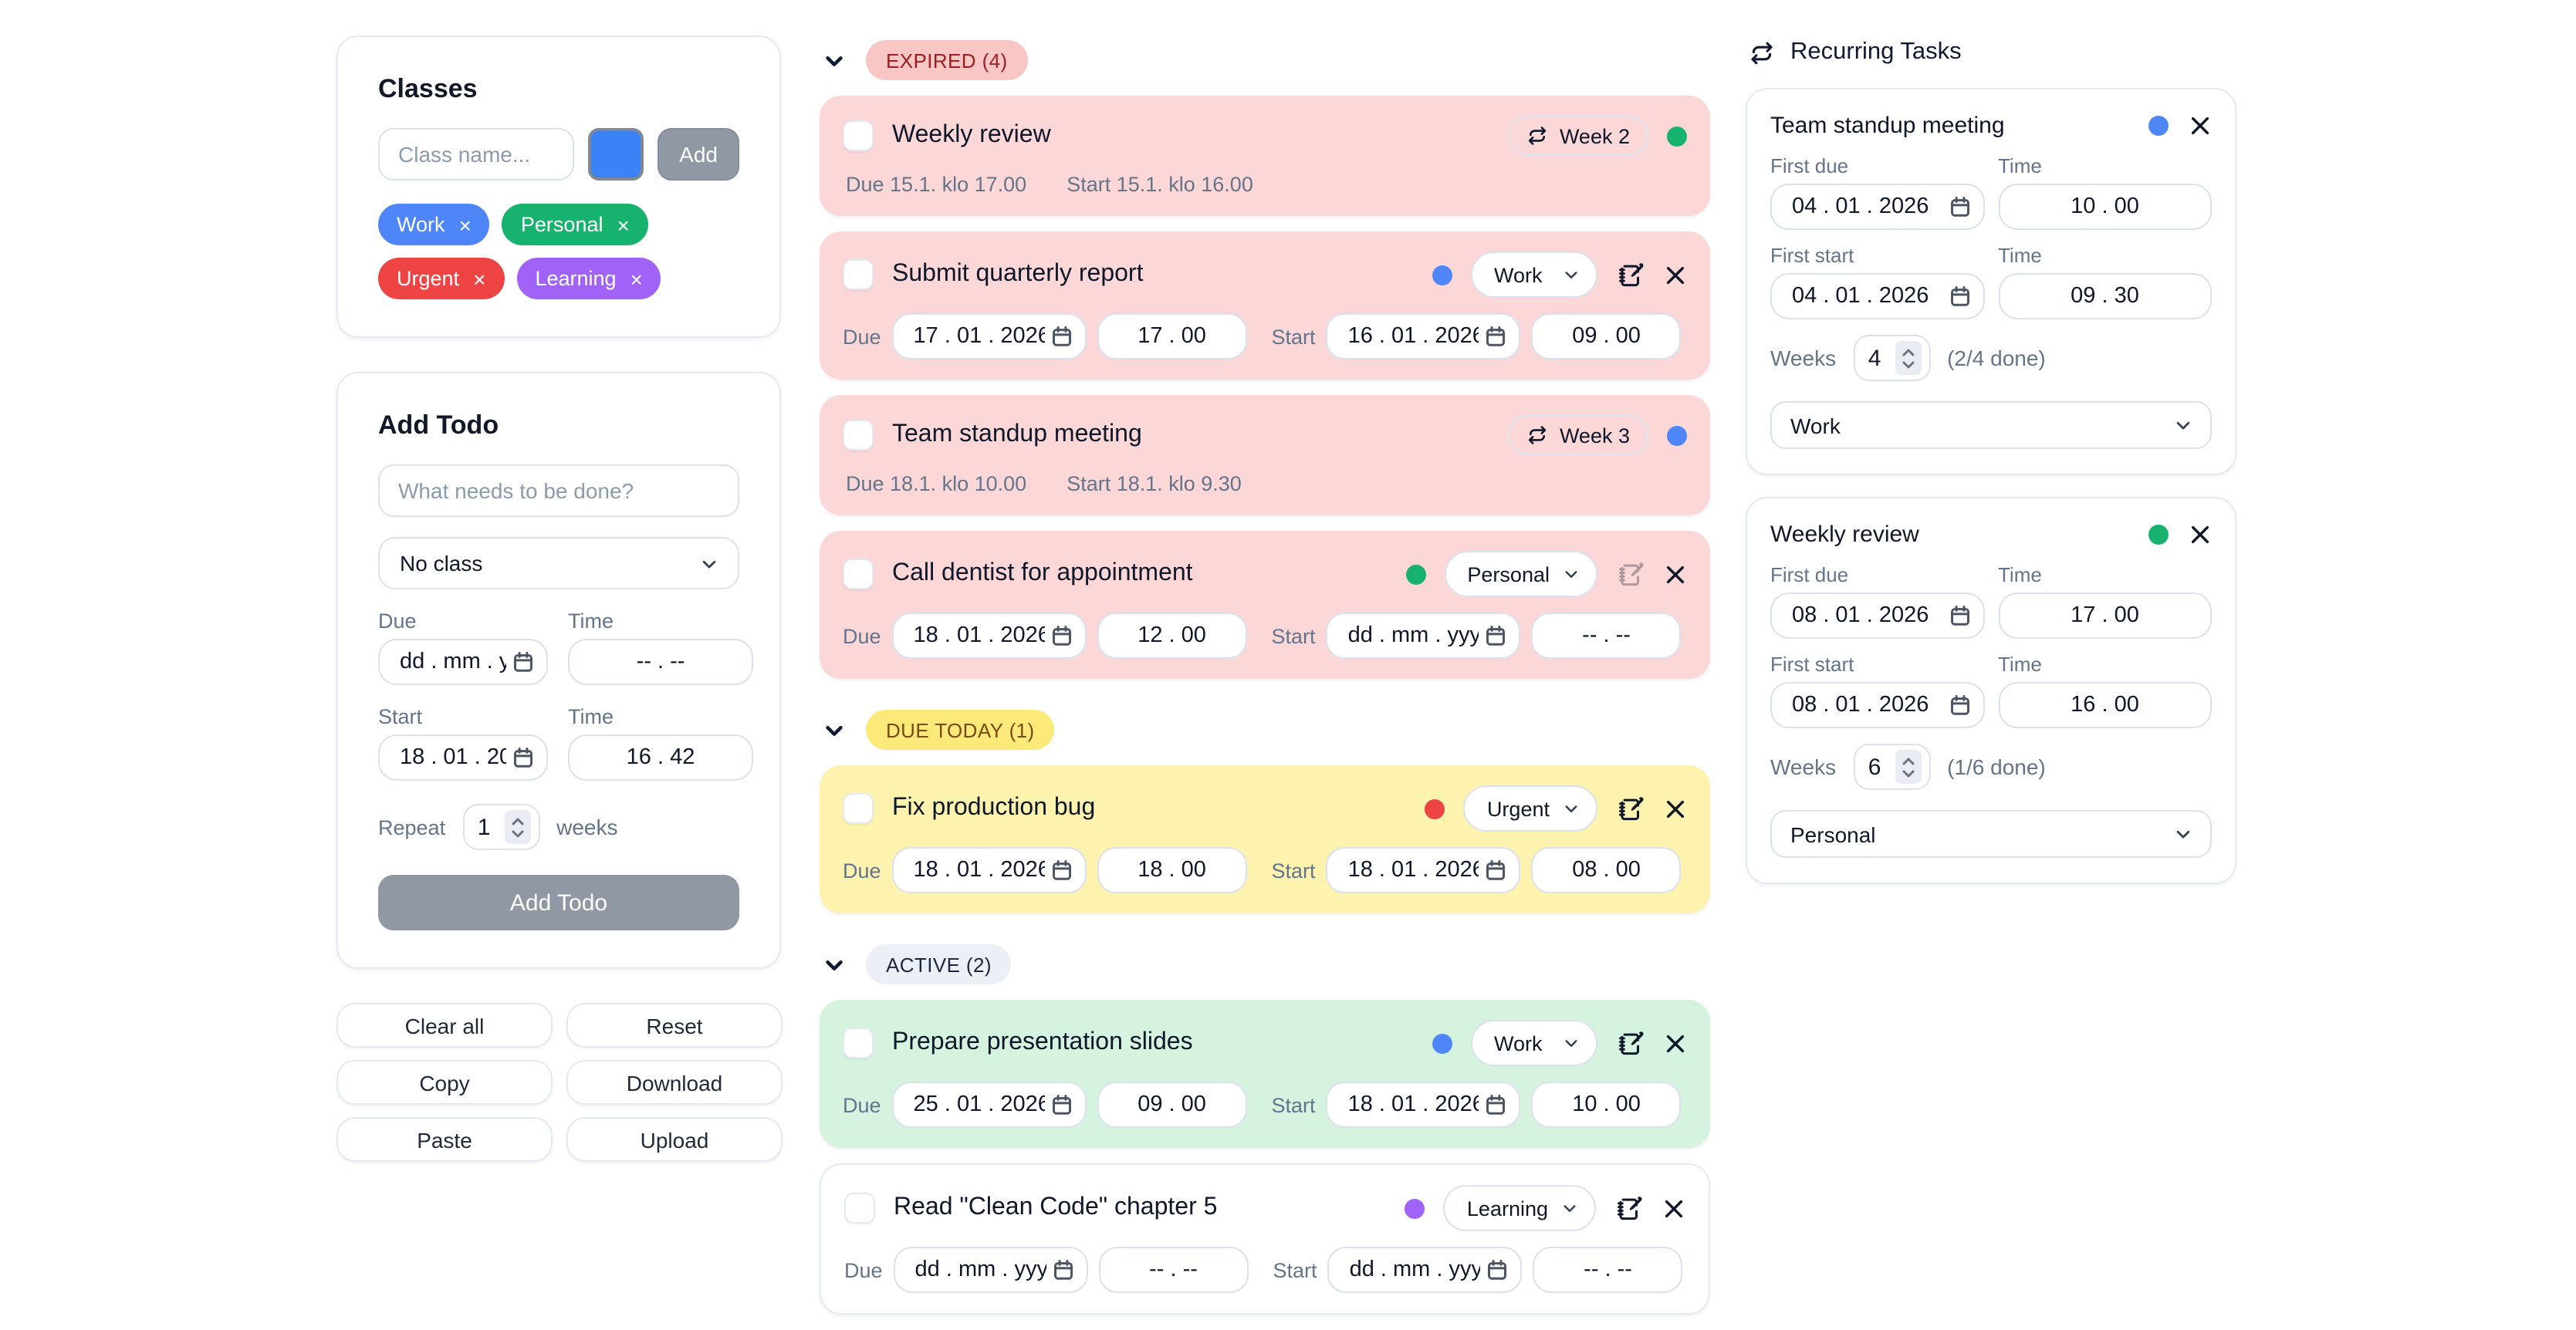 The image size is (2576, 1330). Describe the element at coordinates (421, 224) in the screenshot. I see `chip-label: Work` at that location.